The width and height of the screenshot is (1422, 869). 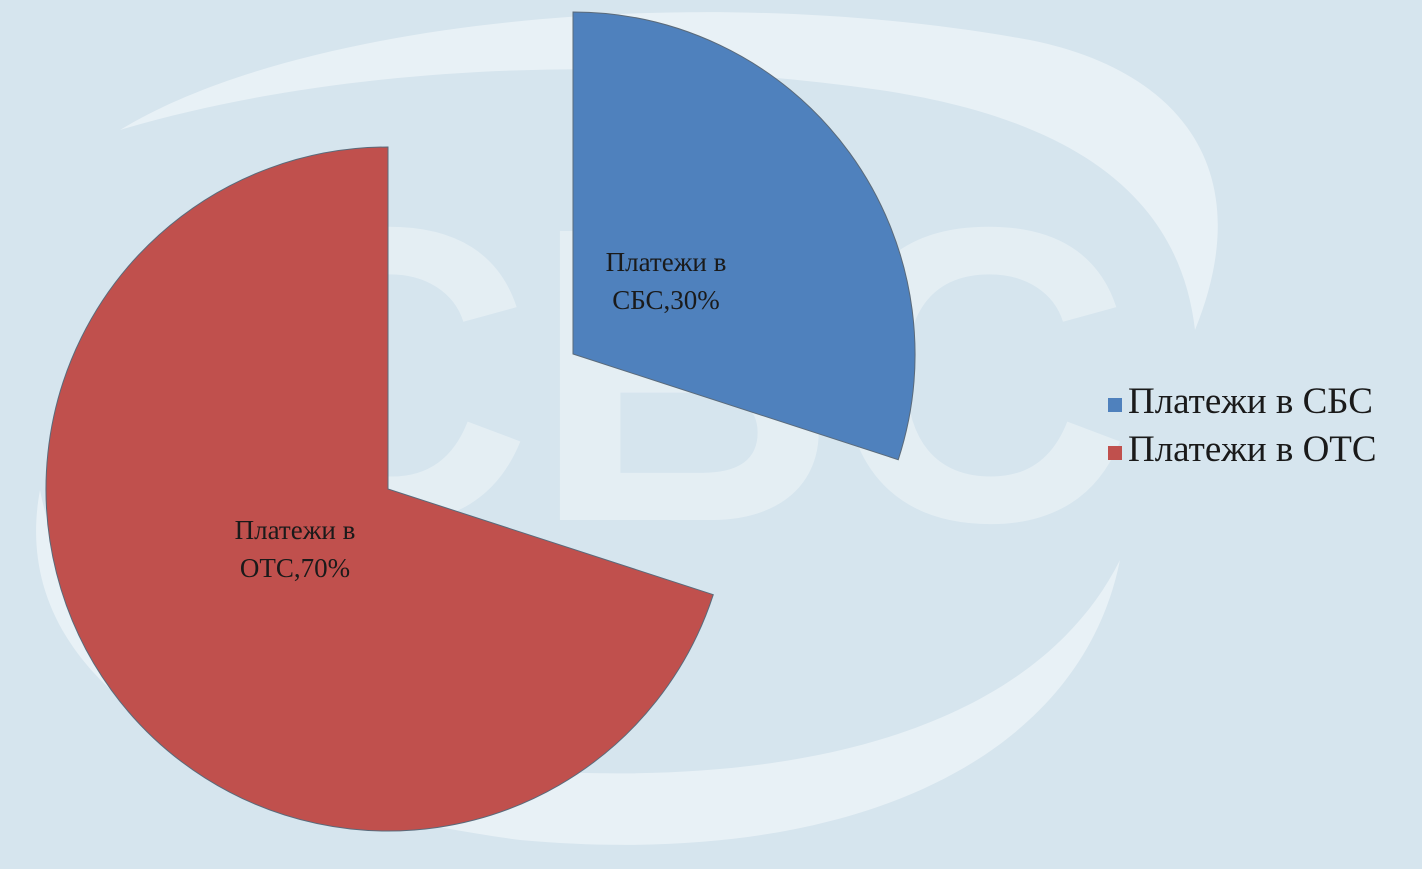 I want to click on legend-item-ots: Платежи в ОТС, so click(x=1242, y=450).